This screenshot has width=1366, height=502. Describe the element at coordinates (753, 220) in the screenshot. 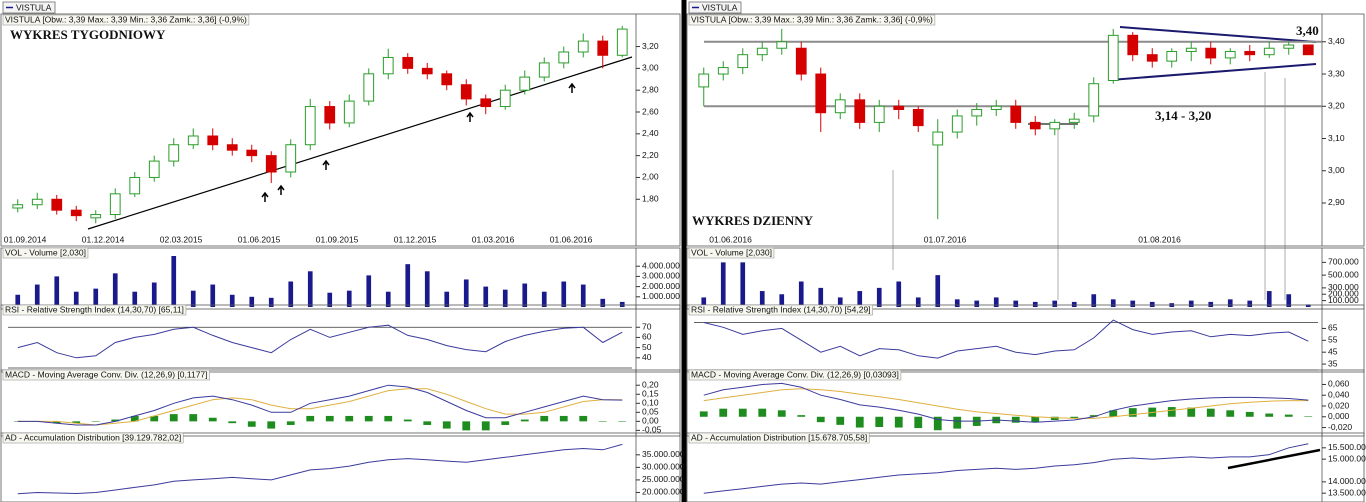

I see `annotation: WYKRES DZIENNY` at that location.